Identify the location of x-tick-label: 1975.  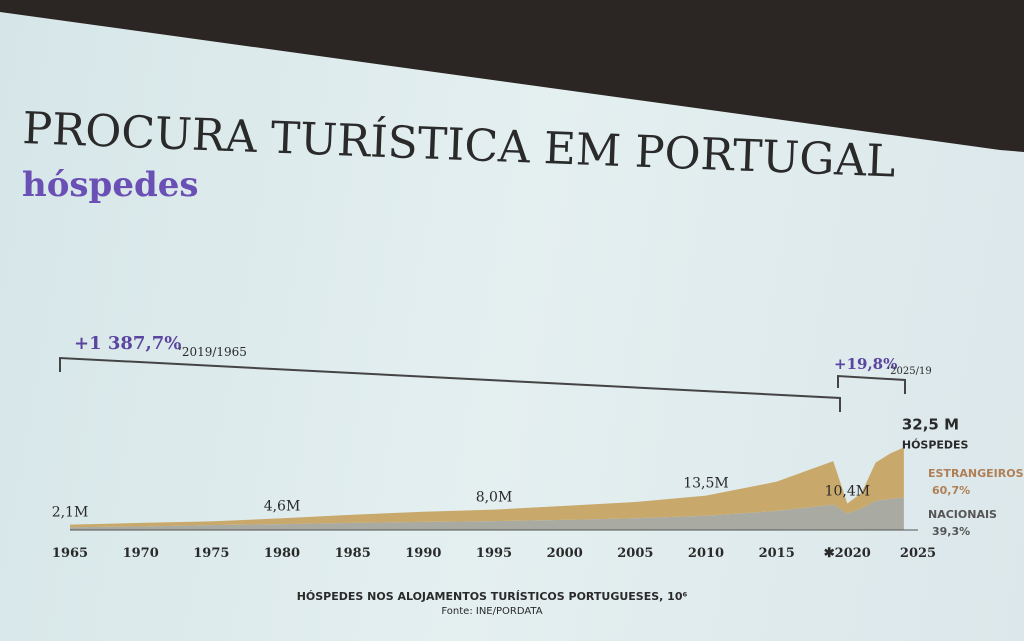
(211, 553).